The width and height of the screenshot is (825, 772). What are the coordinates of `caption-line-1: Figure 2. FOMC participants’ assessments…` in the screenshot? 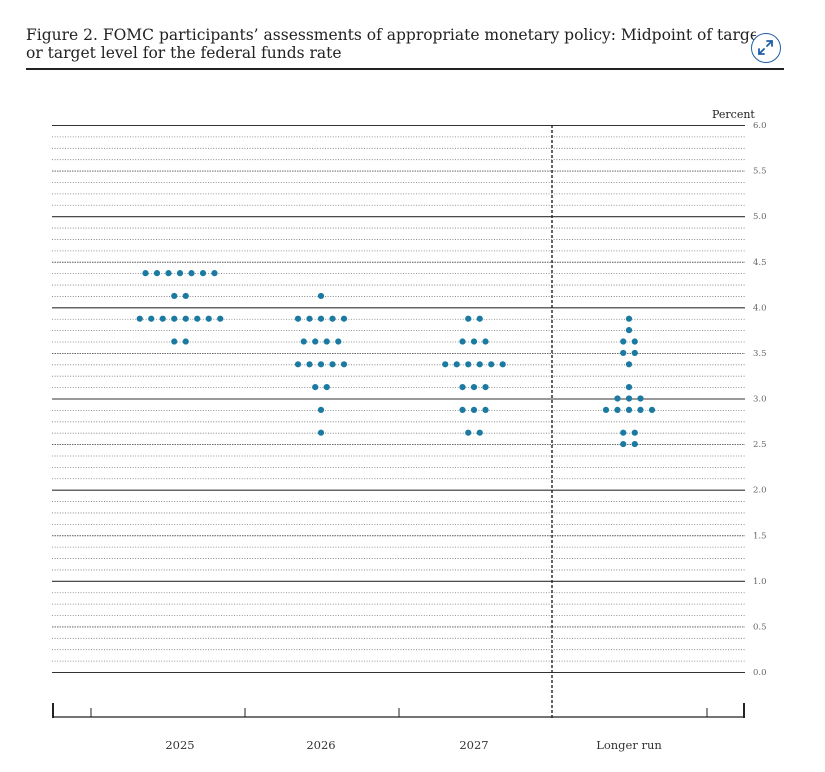 It's located at (391, 35).